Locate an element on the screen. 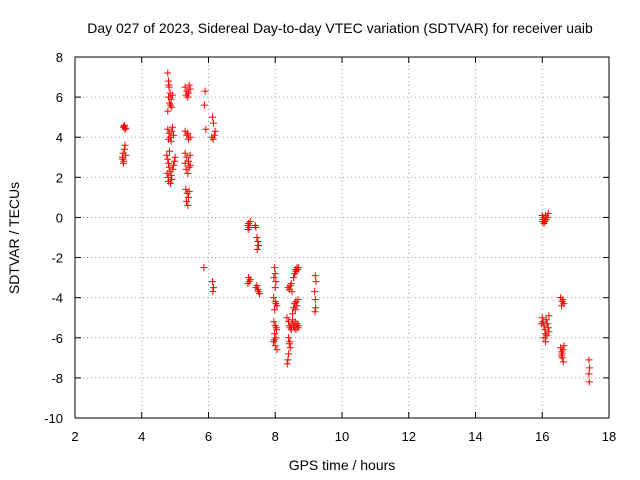  y-tick-labels: -10 -8 -6 -4 -2 0 2 4 6 8 is located at coordinates (53, 238).